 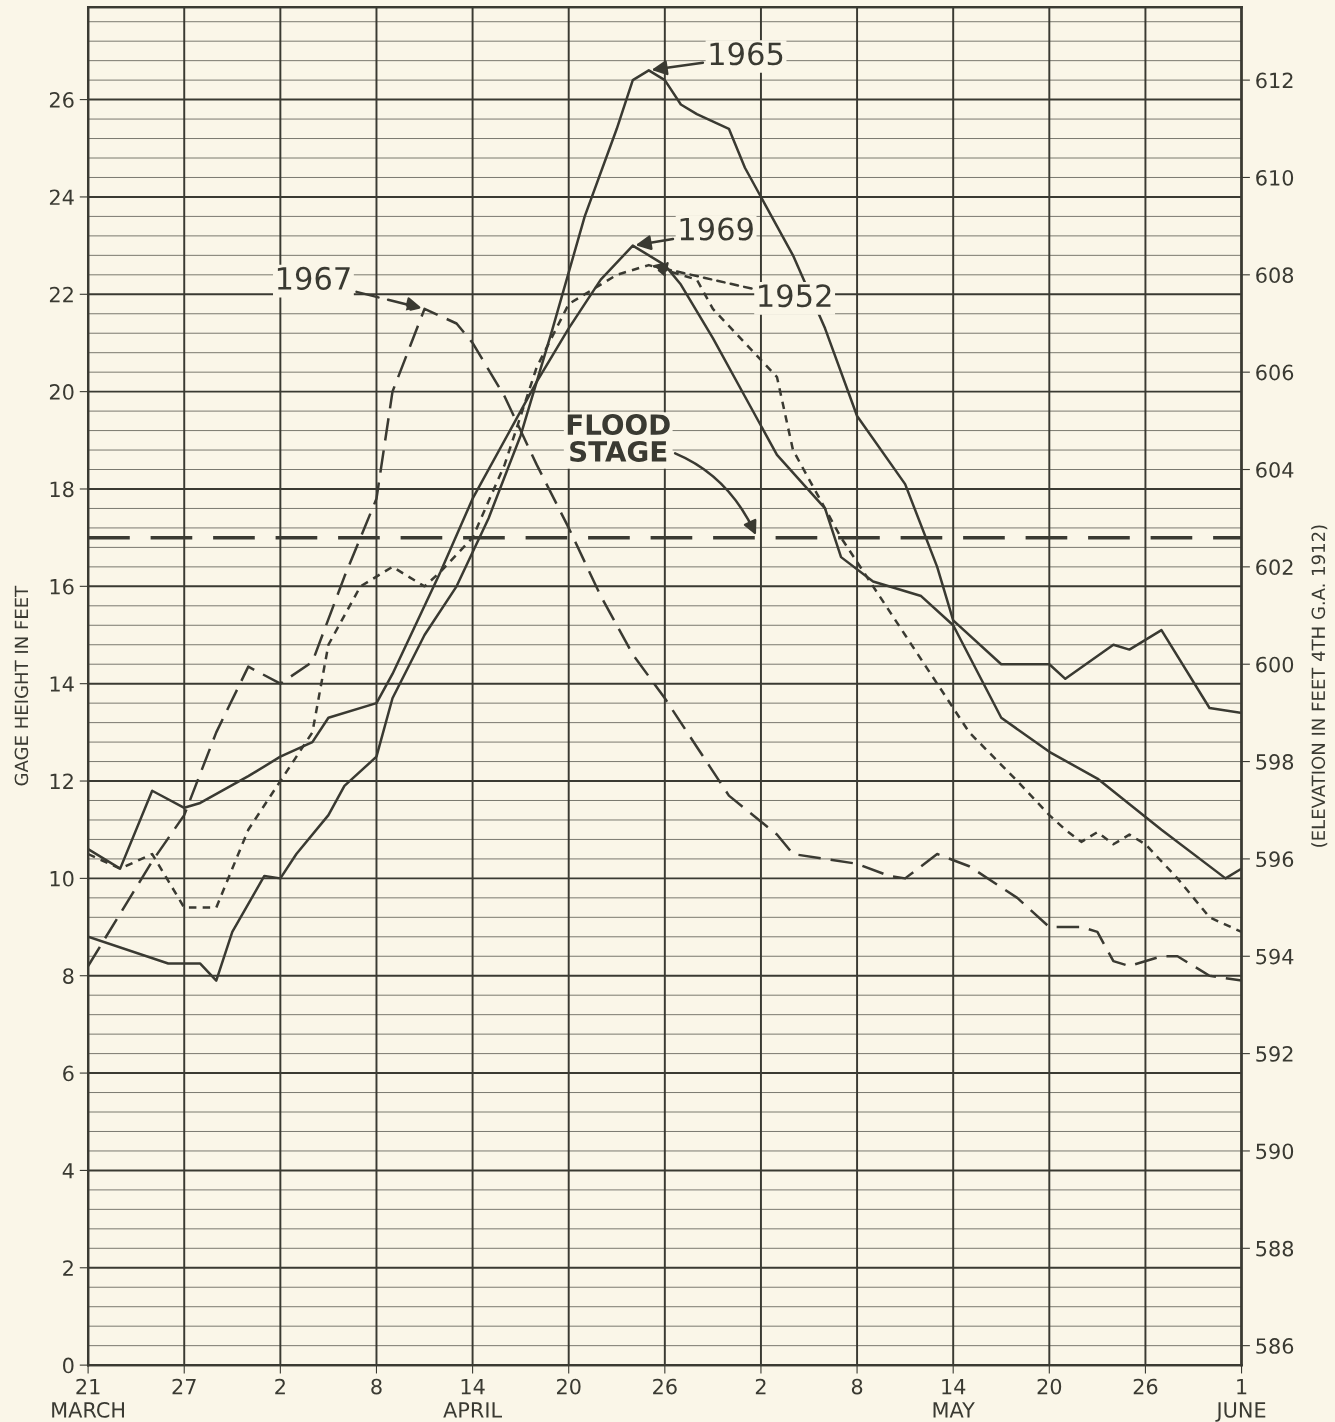 What do you see at coordinates (62, 878) in the screenshot?
I see `y-tick-label: 10` at bounding box center [62, 878].